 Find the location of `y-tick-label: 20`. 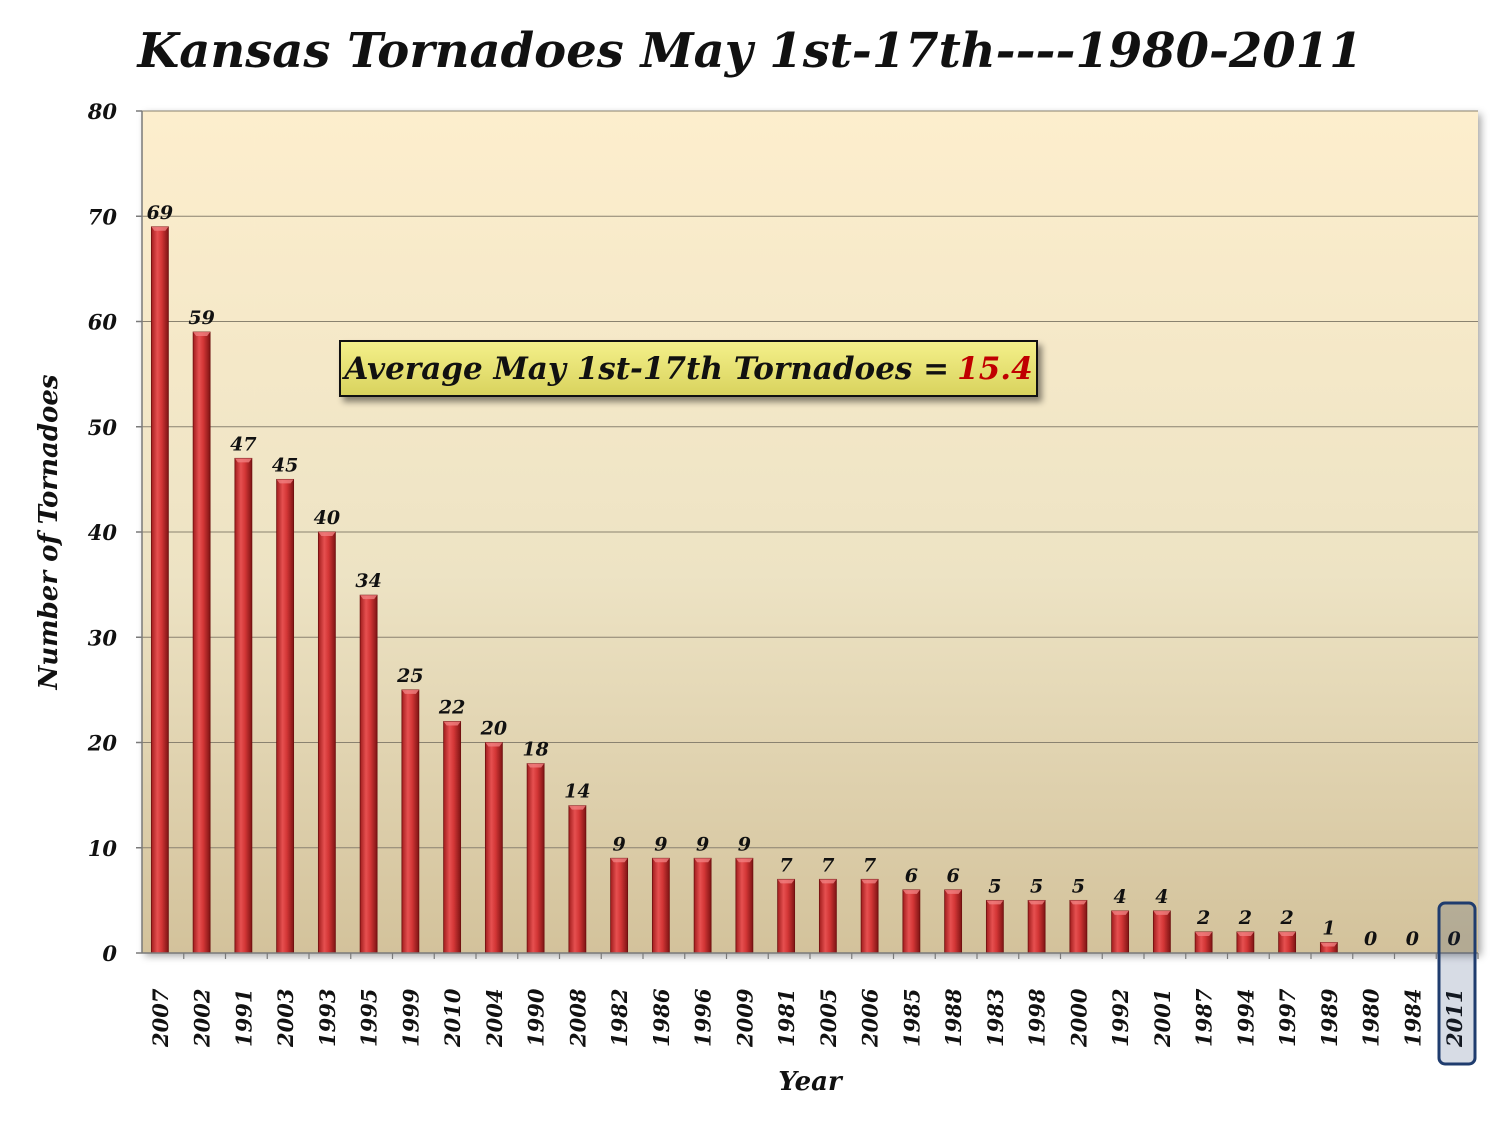

y-tick-label: 20 is located at coordinates (102, 743).